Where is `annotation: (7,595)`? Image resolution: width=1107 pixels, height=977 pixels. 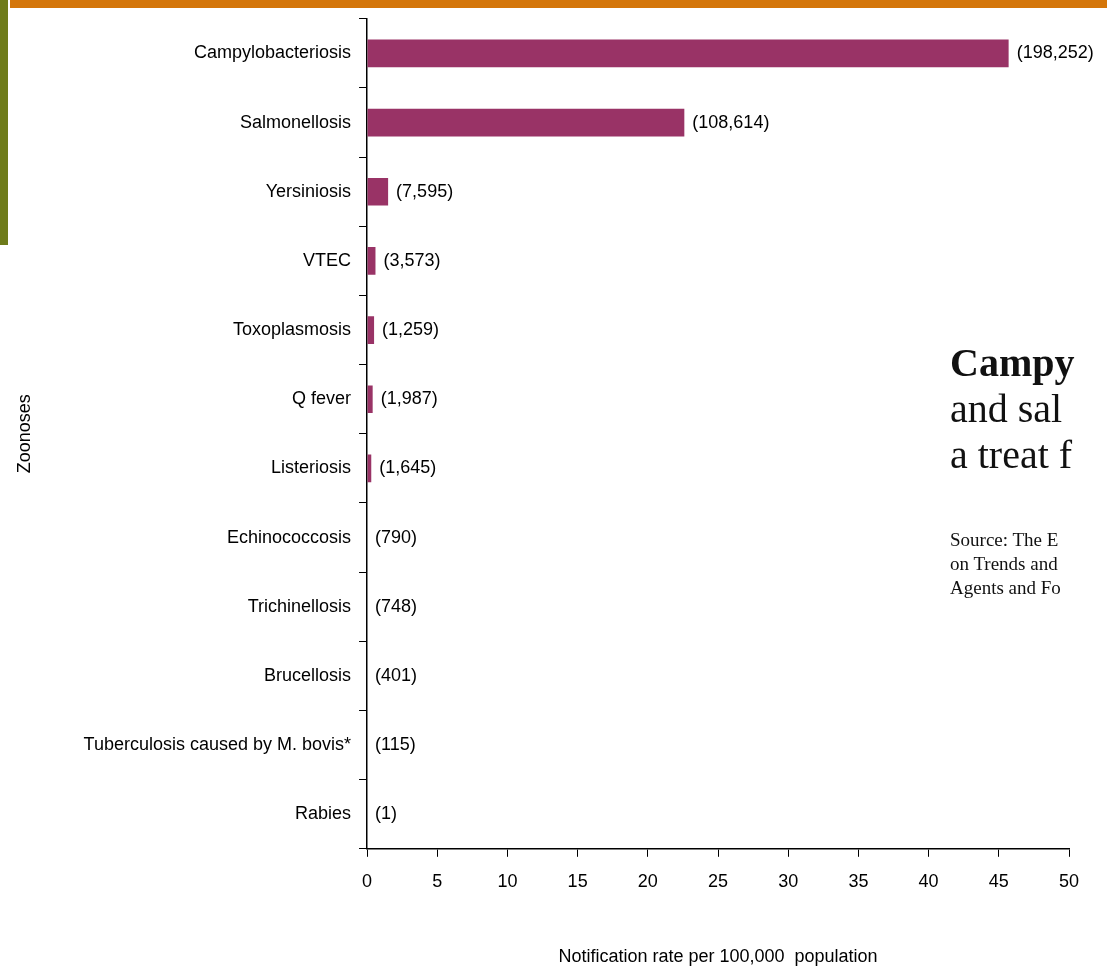 annotation: (7,595) is located at coordinates (425, 190).